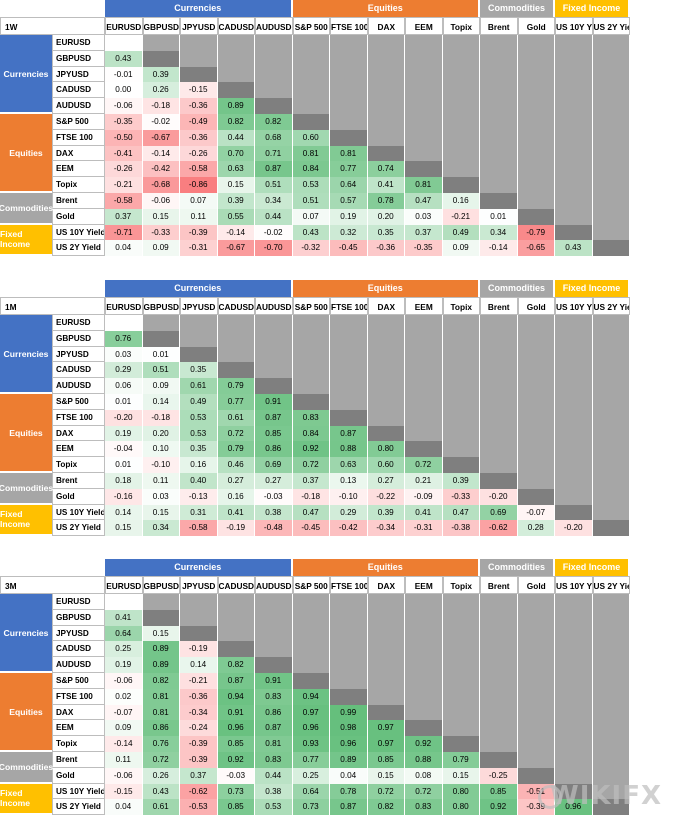 The image size is (680, 819). I want to click on correlation-cell: 0.04, so click(349, 775).